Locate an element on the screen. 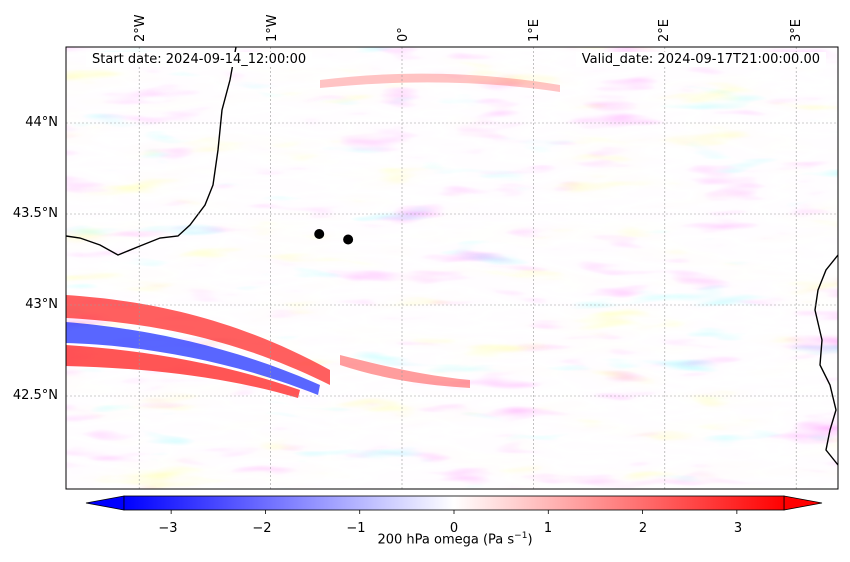 The image size is (850, 562). lon-tick-2e: 2°E is located at coordinates (664, 30).